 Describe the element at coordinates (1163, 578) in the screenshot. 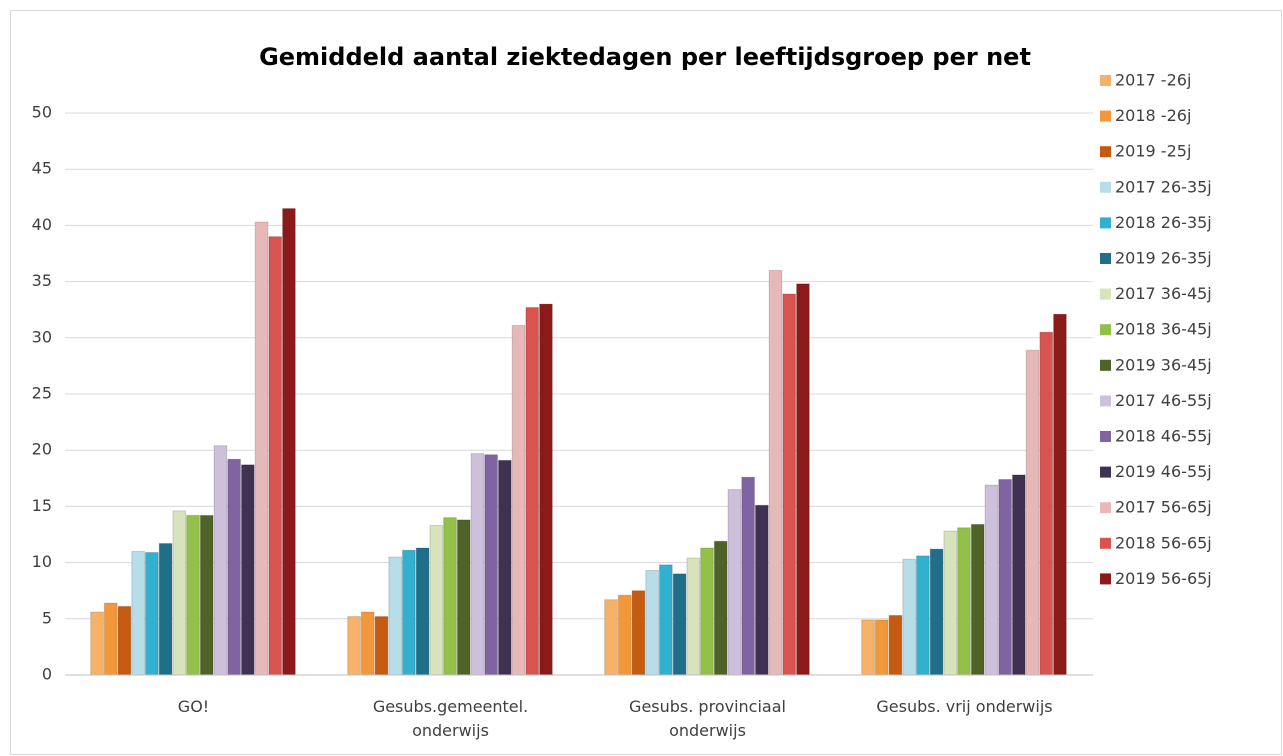

I see `legend-label: 2019 56-65j` at that location.